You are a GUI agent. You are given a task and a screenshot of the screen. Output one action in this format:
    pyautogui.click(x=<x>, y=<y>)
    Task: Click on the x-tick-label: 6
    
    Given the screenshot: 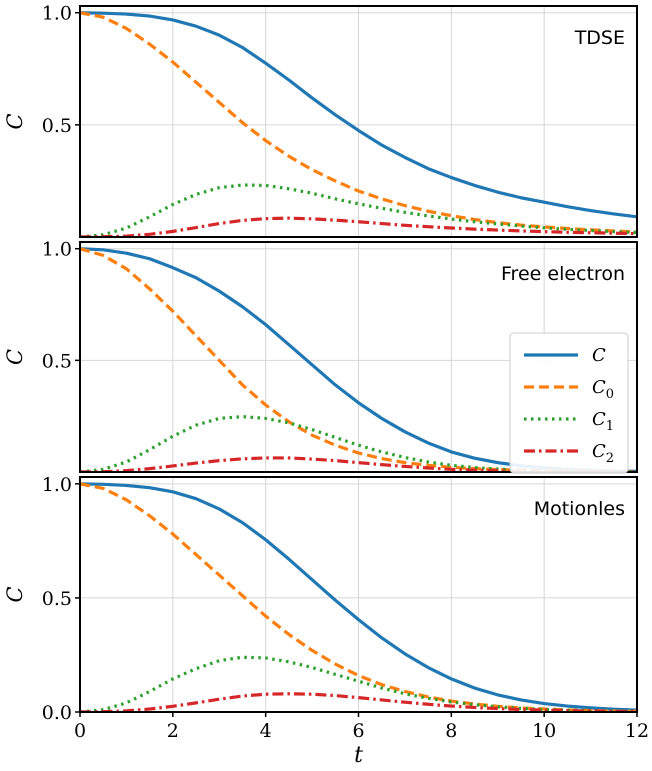 What is the action you would take?
    pyautogui.click(x=358, y=731)
    